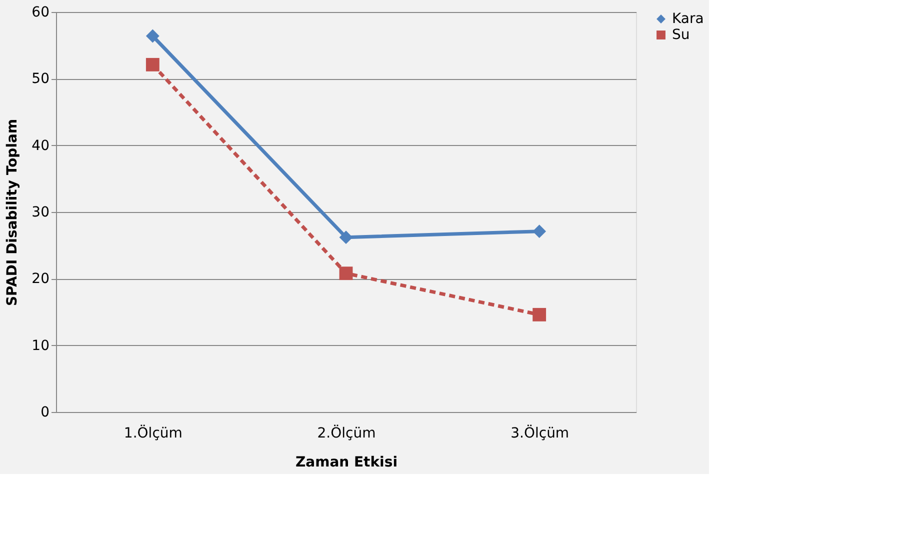 The width and height of the screenshot is (908, 554). What do you see at coordinates (41, 79) in the screenshot?
I see `y-tick-label: 50` at bounding box center [41, 79].